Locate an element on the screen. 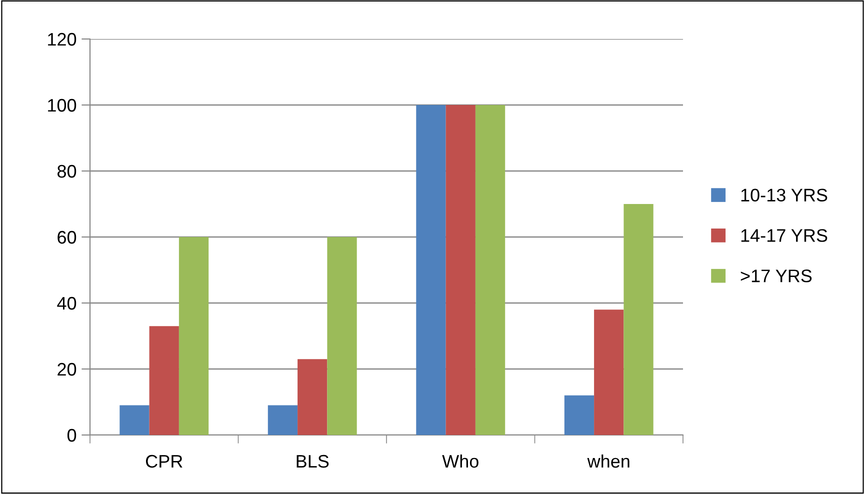 The width and height of the screenshot is (865, 494). y-tick-label: 60 is located at coordinates (67, 237).